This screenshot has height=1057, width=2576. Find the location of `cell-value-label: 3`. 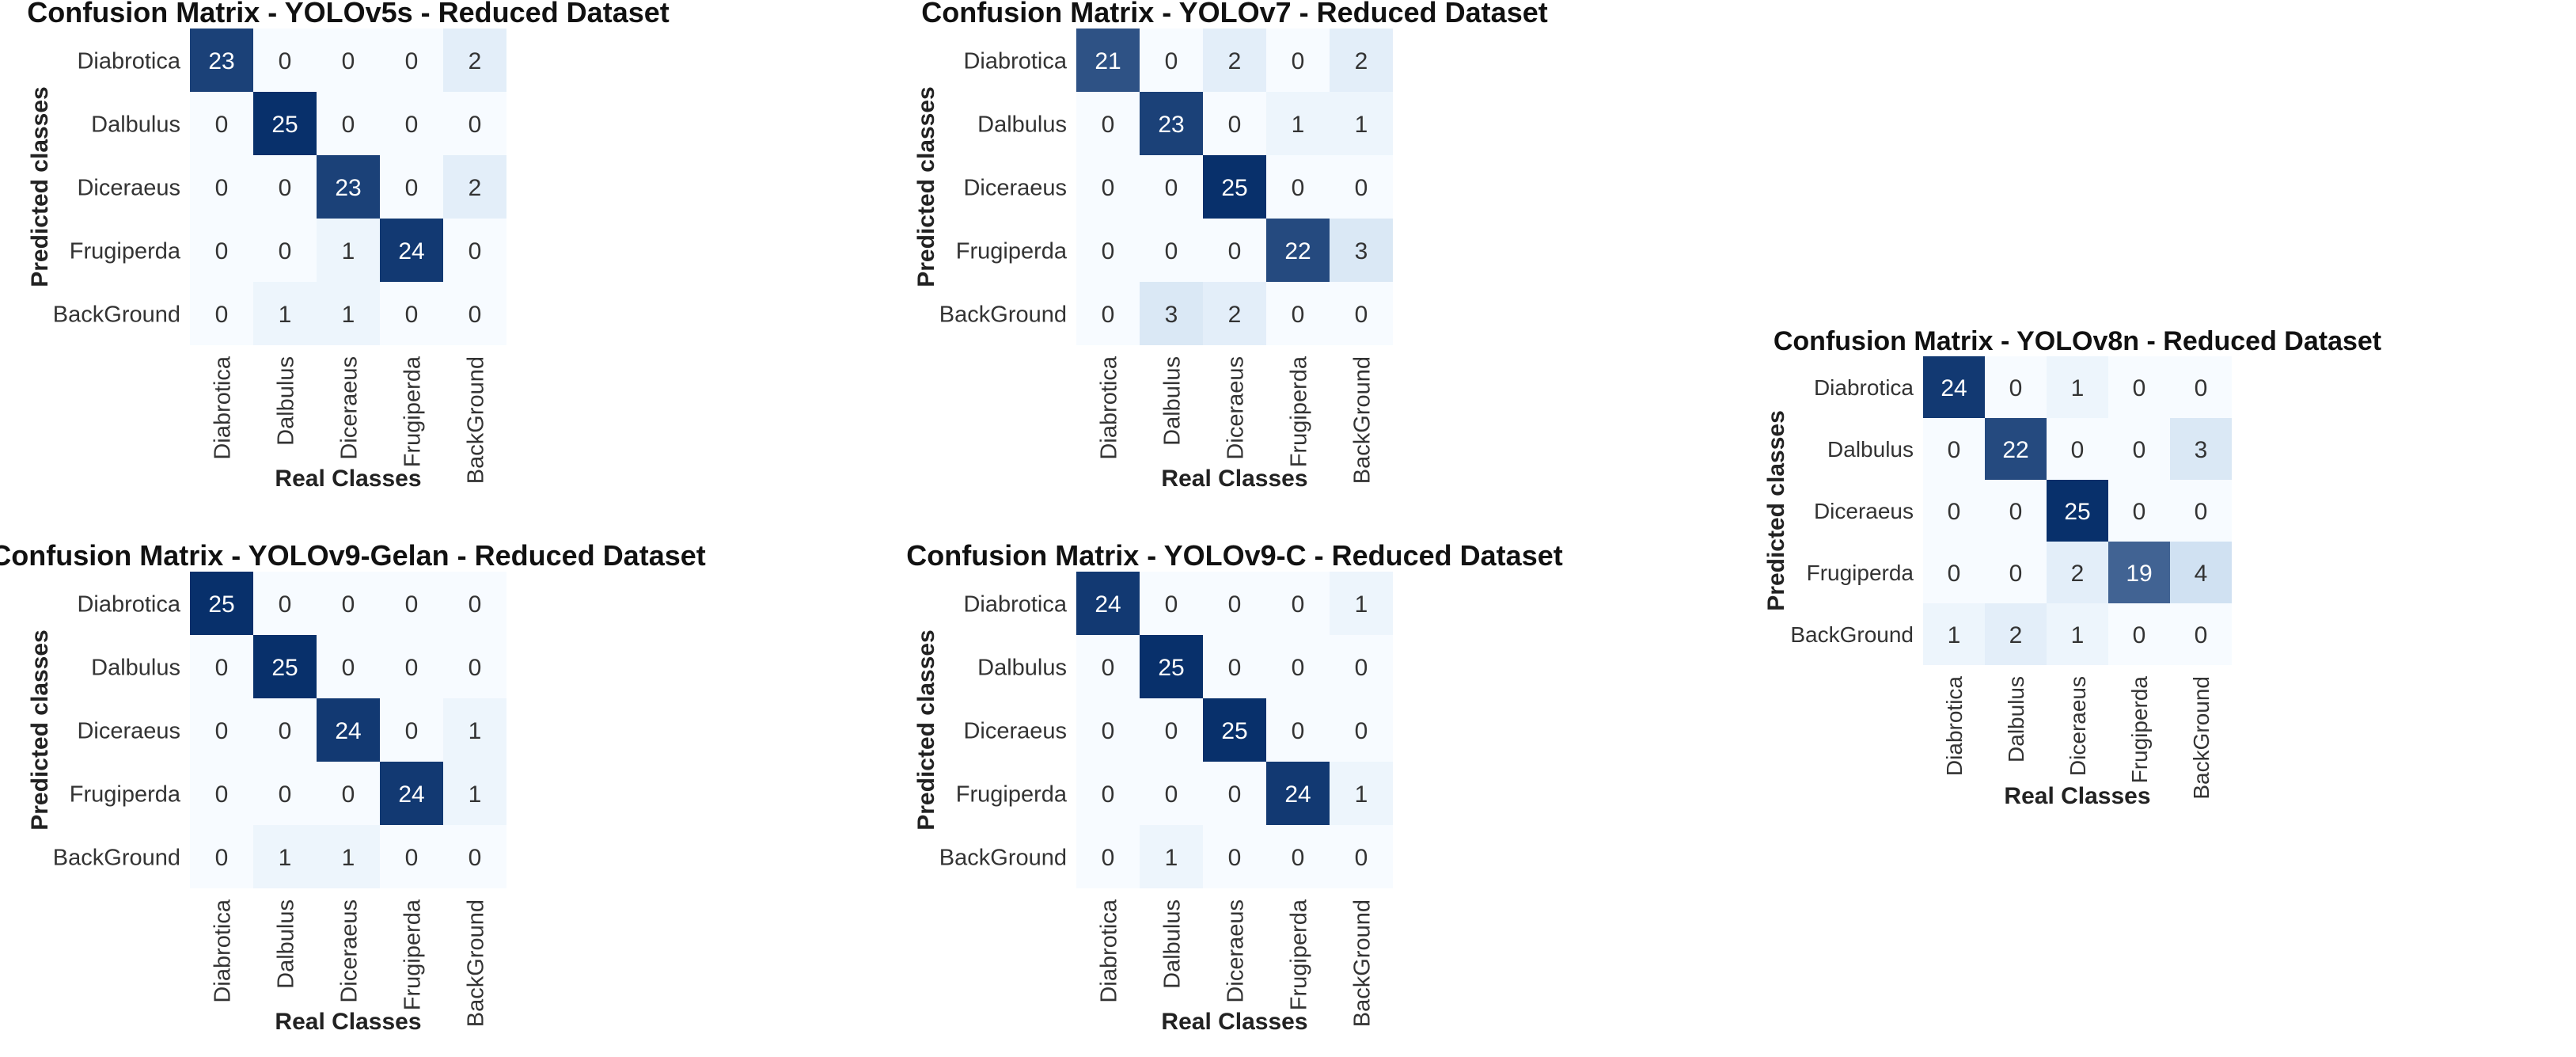

cell-value-label: 3 is located at coordinates (1361, 251).